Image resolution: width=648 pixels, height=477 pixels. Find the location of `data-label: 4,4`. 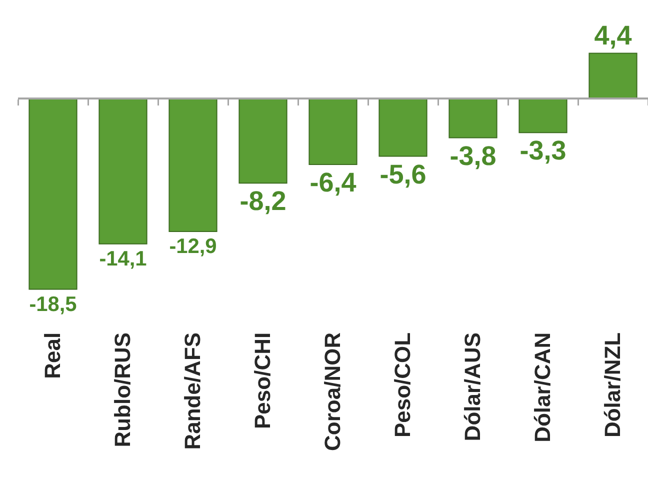

data-label: 4,4 is located at coordinates (613, 35).